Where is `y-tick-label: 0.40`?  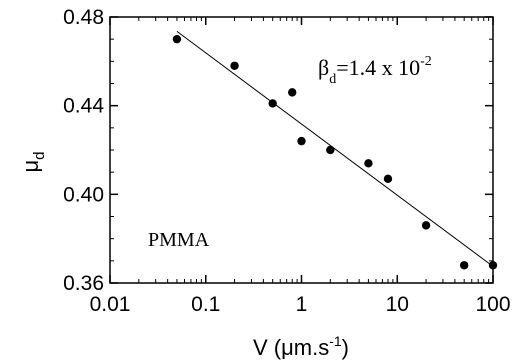
y-tick-label: 0.40 is located at coordinates (83, 194).